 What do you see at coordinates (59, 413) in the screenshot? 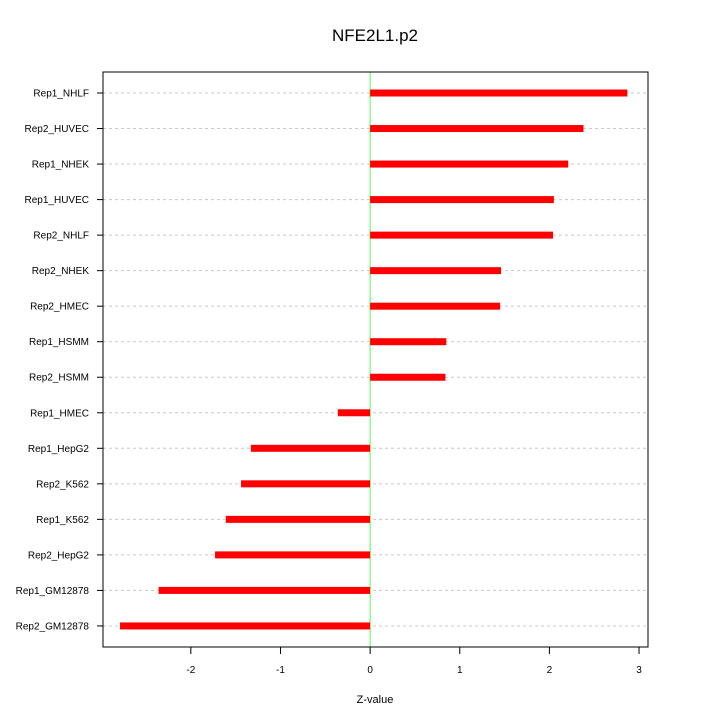
I see `y-tick-label: Rep1_HMEC` at bounding box center [59, 413].